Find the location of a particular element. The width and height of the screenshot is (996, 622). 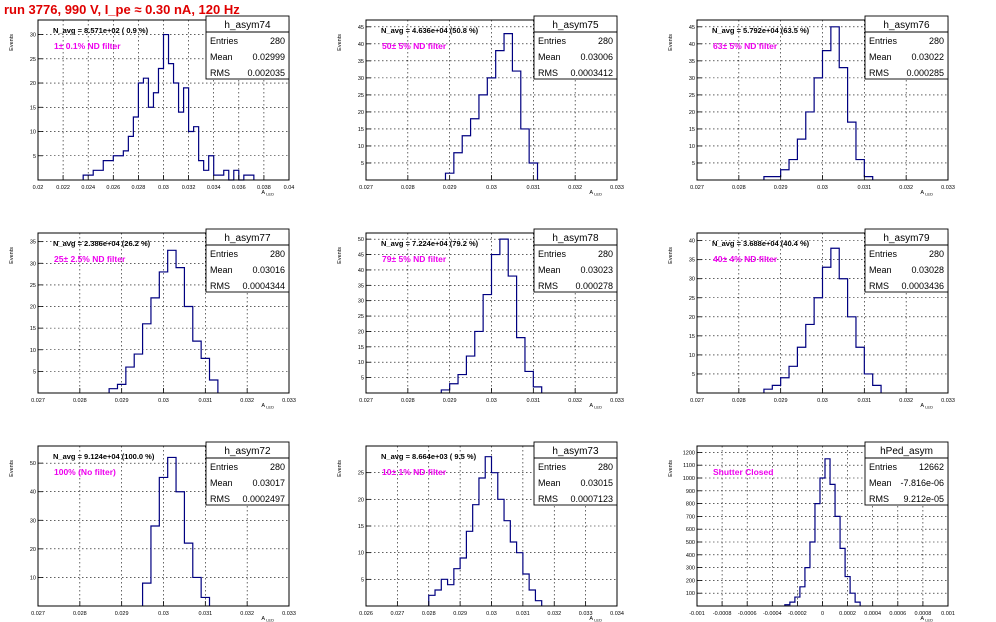

histogram-name: h_asym75 is located at coordinates (575, 25).